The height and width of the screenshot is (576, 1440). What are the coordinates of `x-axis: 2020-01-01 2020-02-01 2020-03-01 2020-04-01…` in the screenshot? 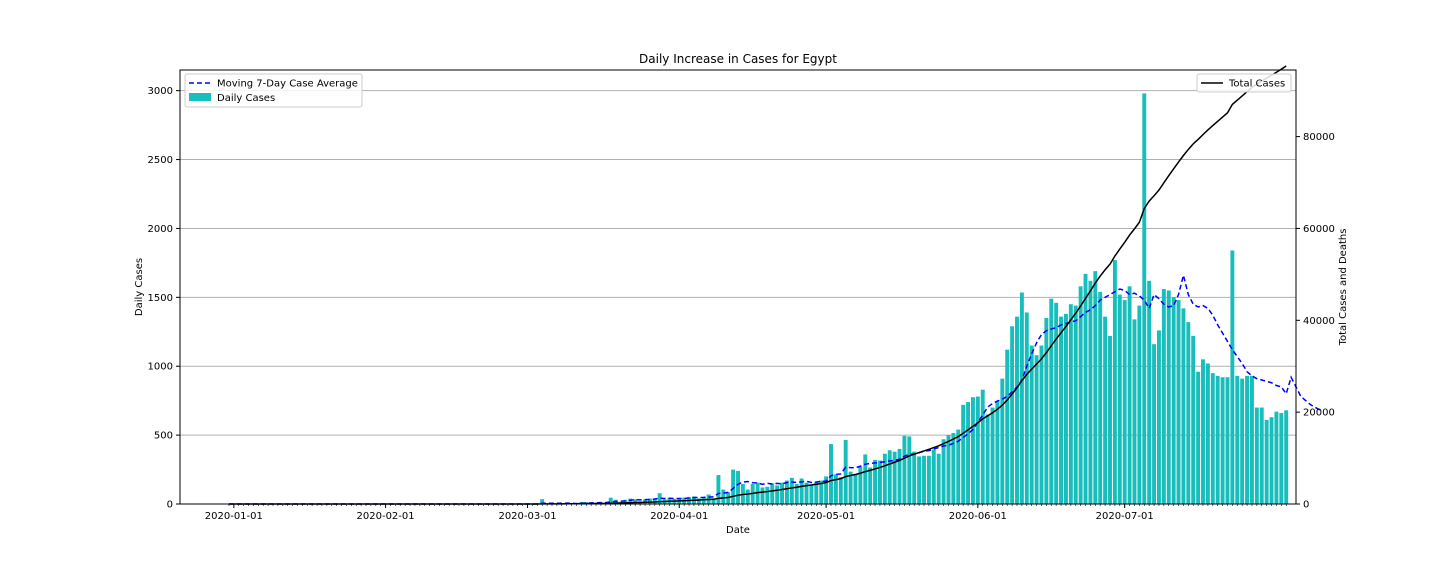 It's located at (746, 513).